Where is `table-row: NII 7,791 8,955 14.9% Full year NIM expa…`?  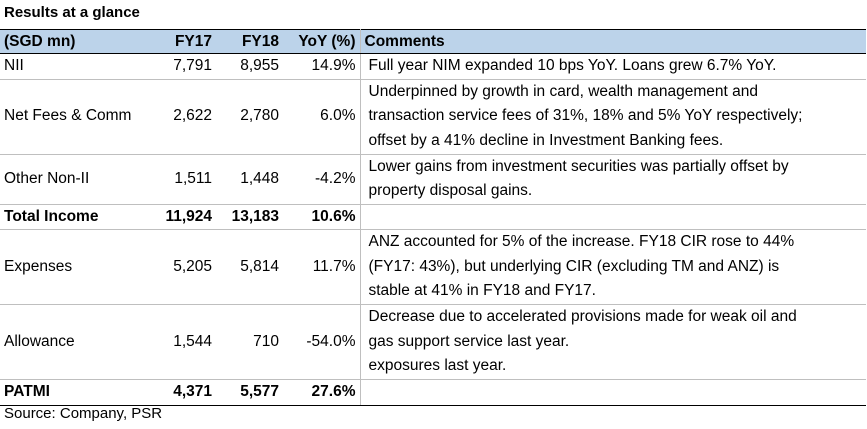
table-row: NII 7,791 8,955 14.9% Full year NIM expa… is located at coordinates (433, 66).